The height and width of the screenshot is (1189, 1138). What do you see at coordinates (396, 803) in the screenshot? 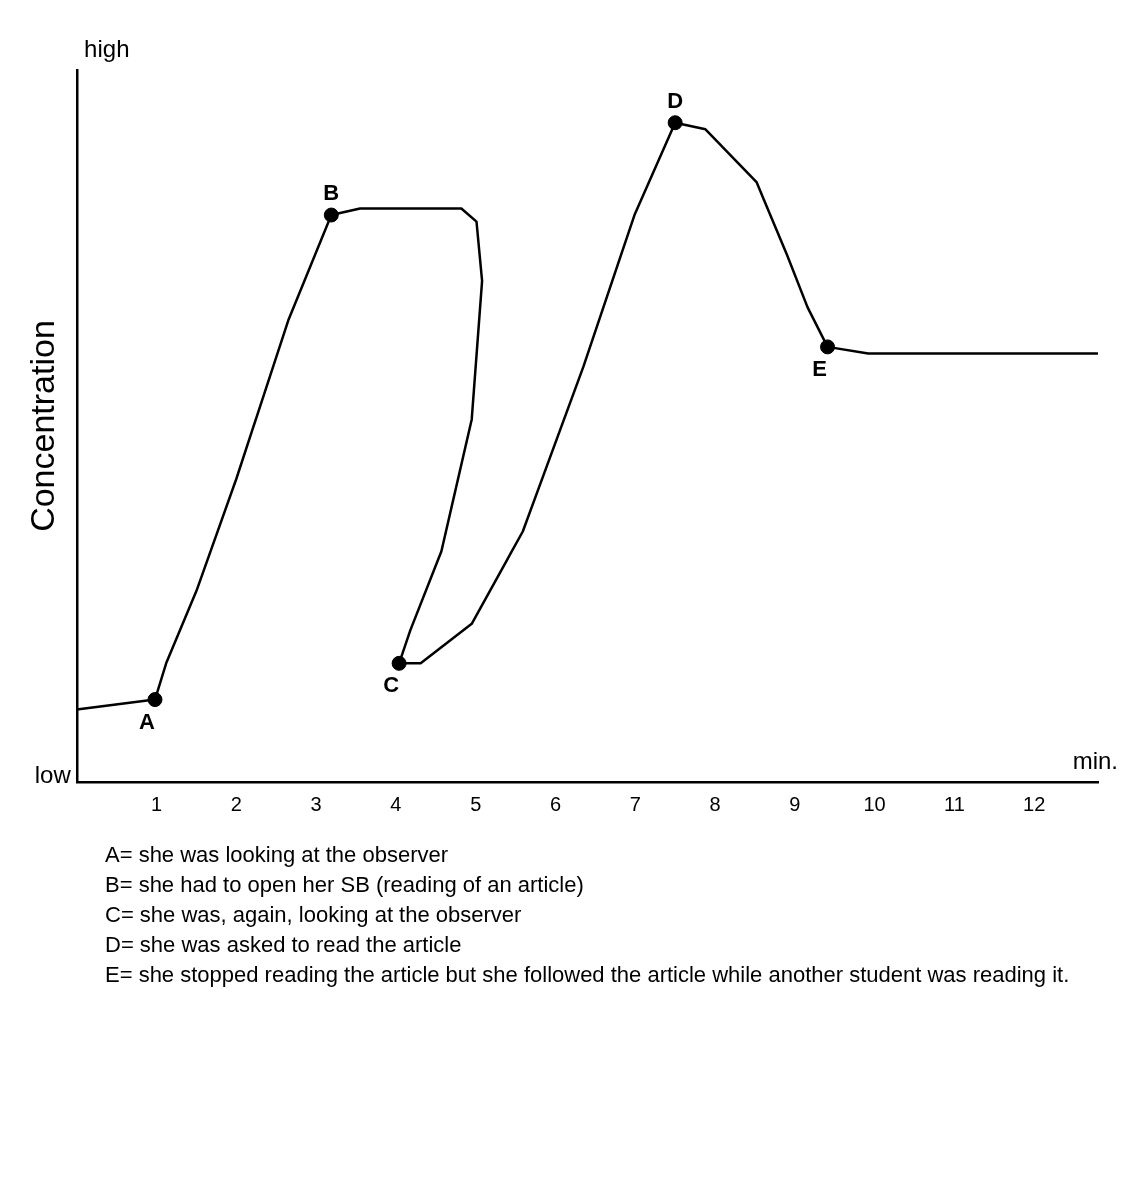
I see `x-tick-label: 4` at bounding box center [396, 803].